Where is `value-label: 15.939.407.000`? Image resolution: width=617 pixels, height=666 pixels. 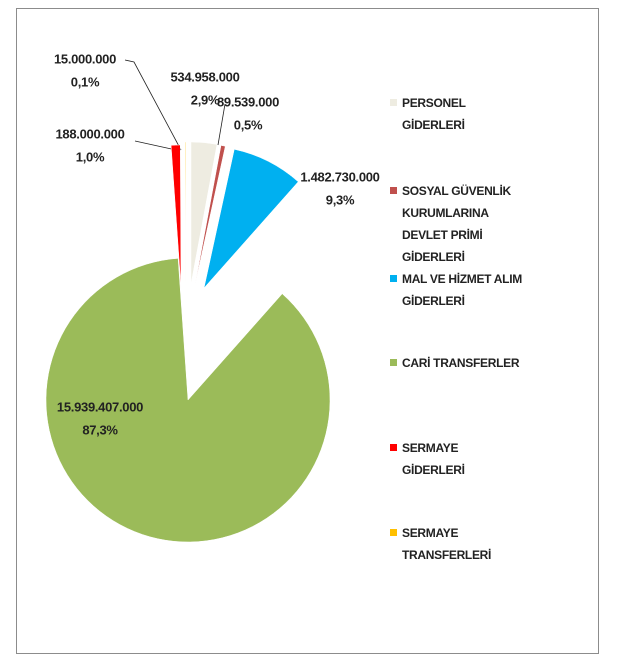 value-label: 15.939.407.000 is located at coordinates (100, 406).